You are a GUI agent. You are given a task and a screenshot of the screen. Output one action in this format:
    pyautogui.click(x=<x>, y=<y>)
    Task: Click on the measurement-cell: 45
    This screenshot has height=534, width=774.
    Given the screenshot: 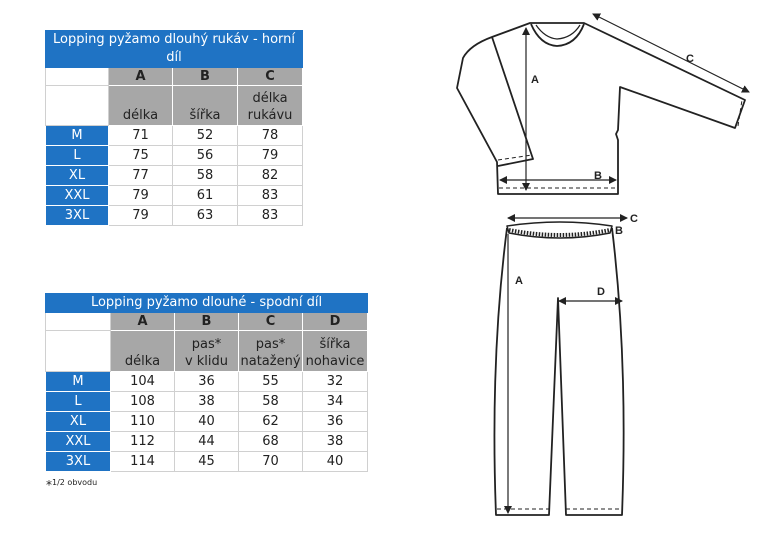 What is the action you would take?
    pyautogui.click(x=206, y=461)
    